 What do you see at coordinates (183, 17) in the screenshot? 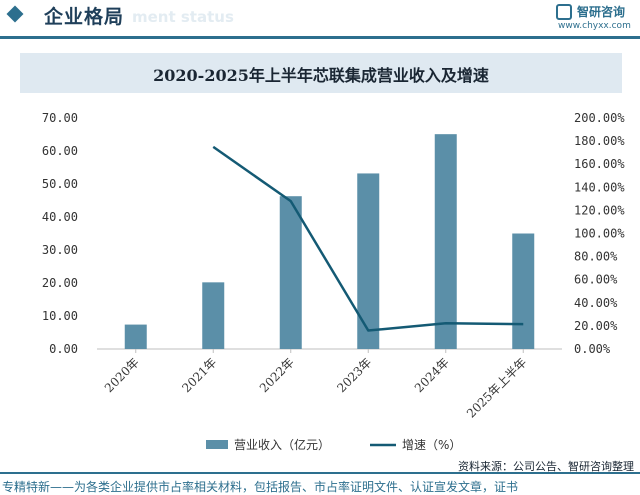
I see `section-title-en: ment status` at bounding box center [183, 17].